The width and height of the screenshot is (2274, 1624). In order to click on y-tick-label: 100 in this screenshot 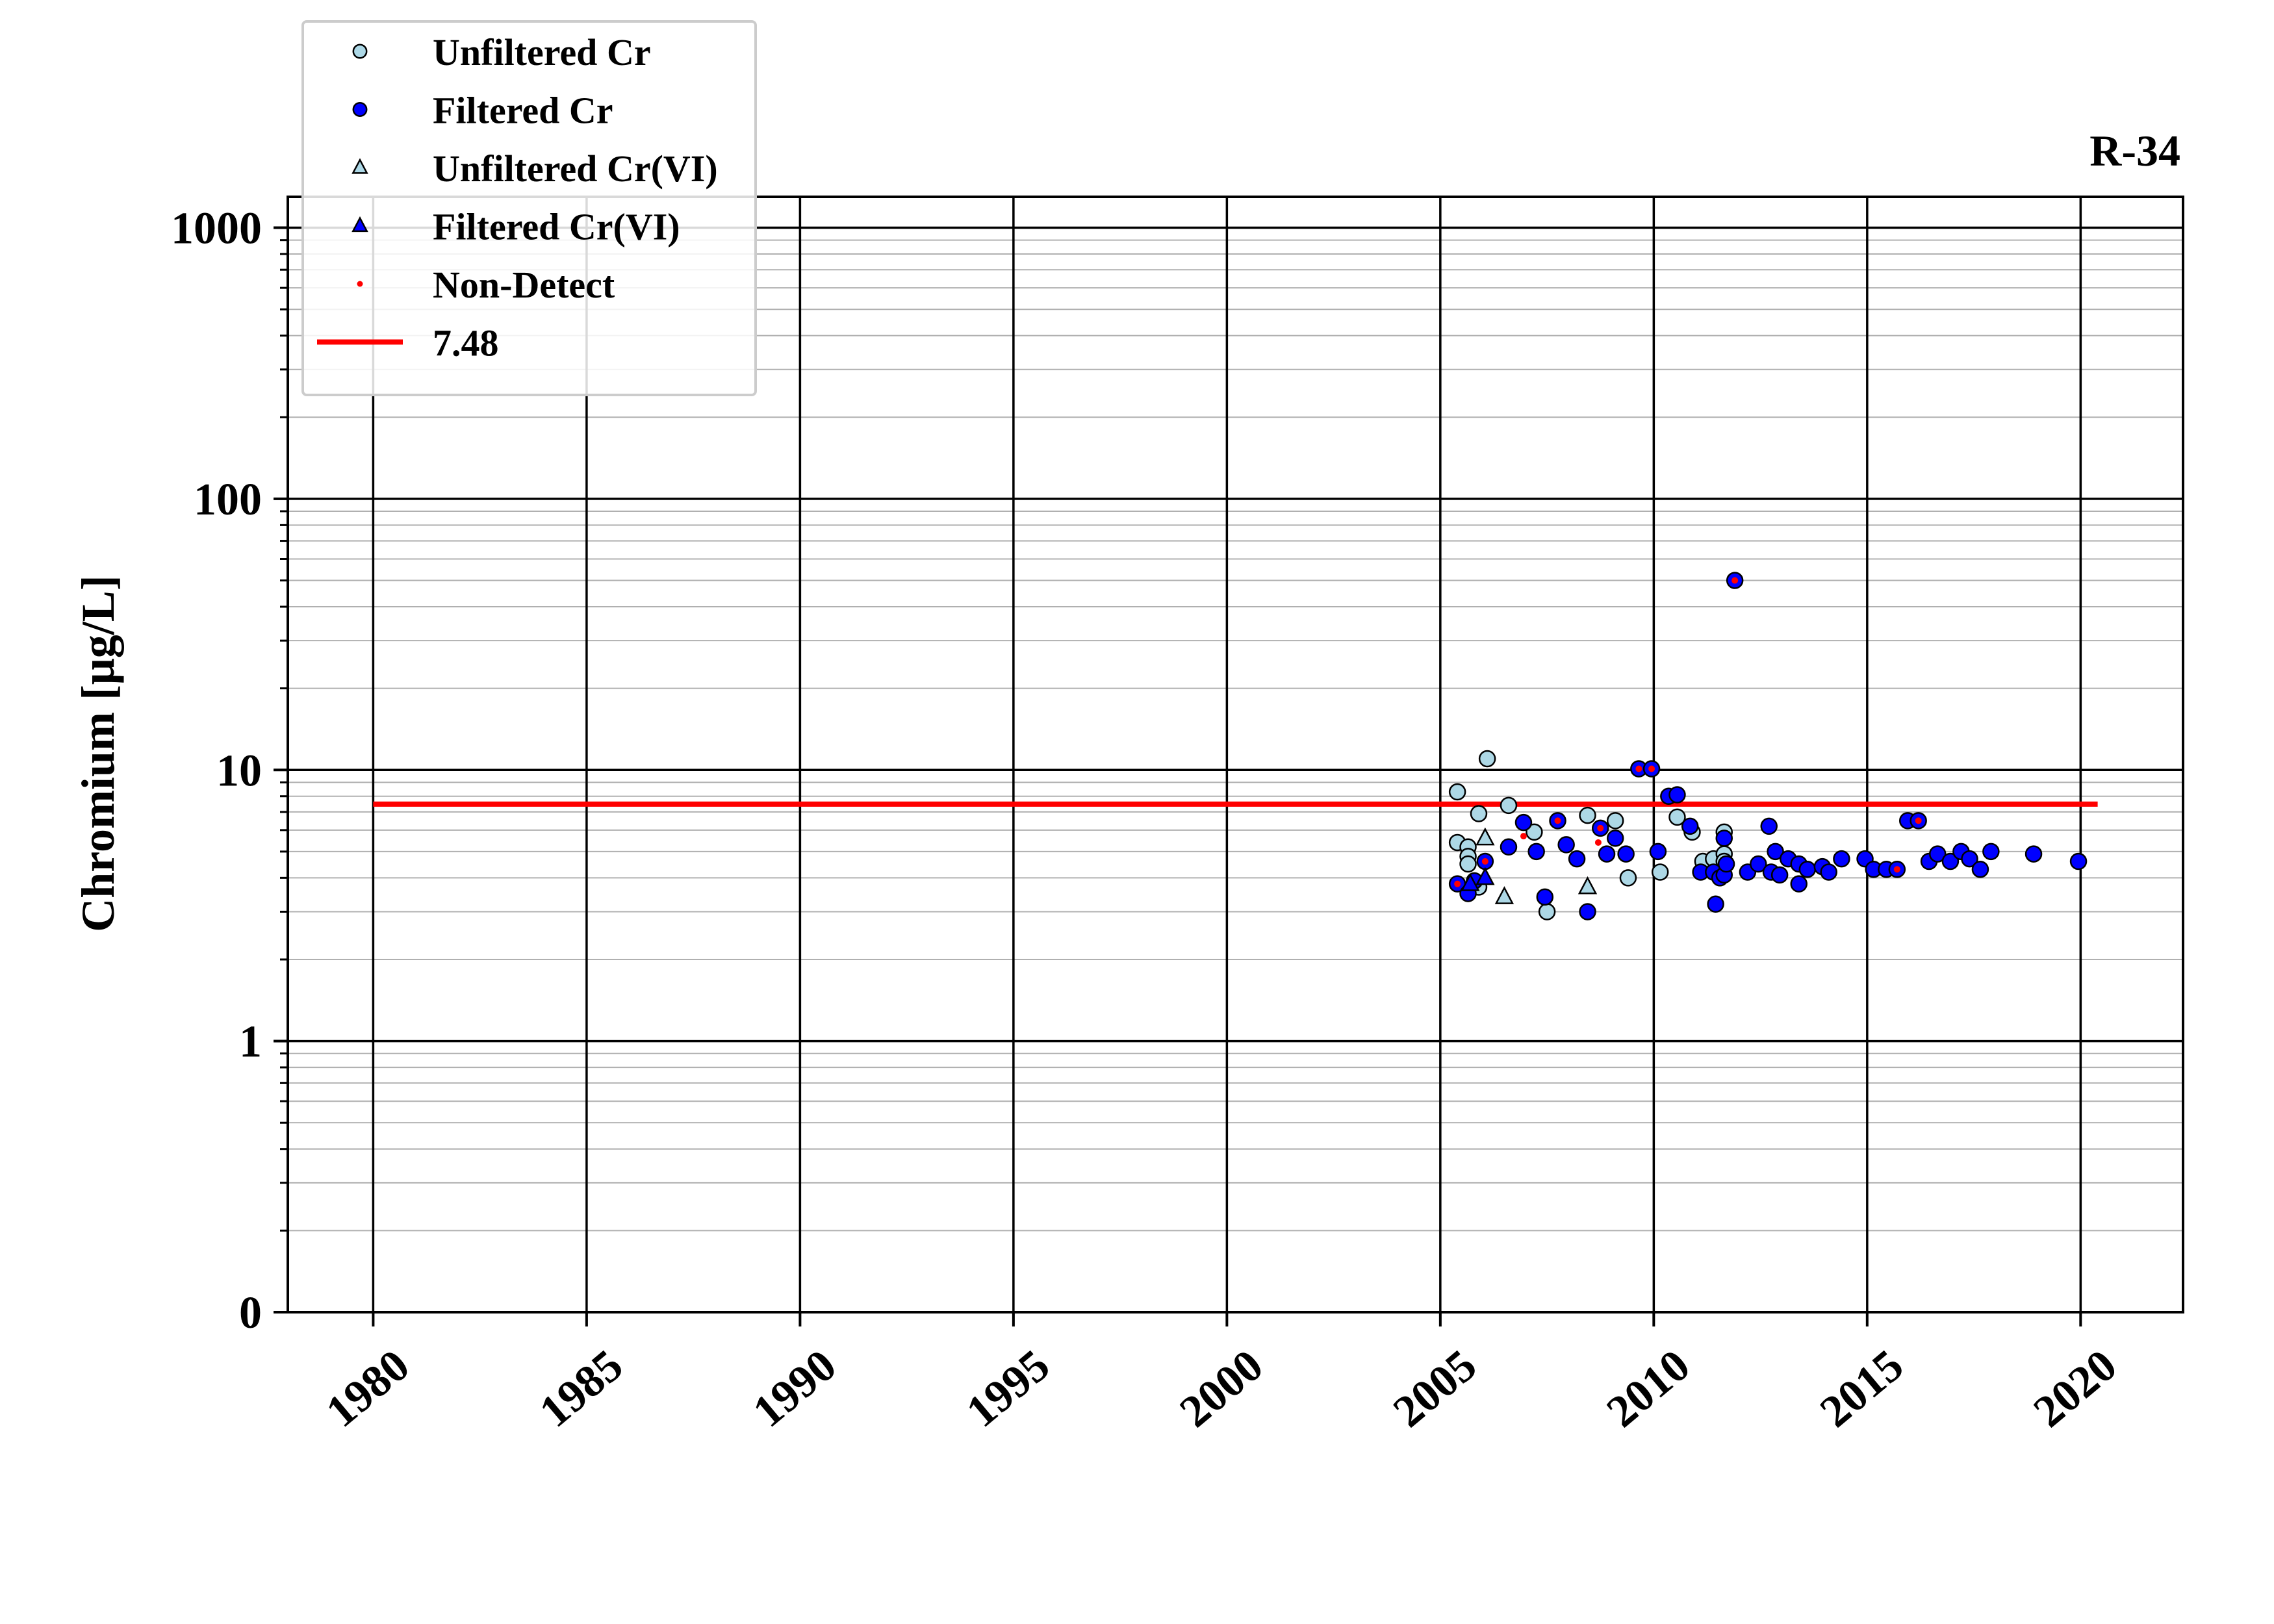, I will do `click(228, 500)`.